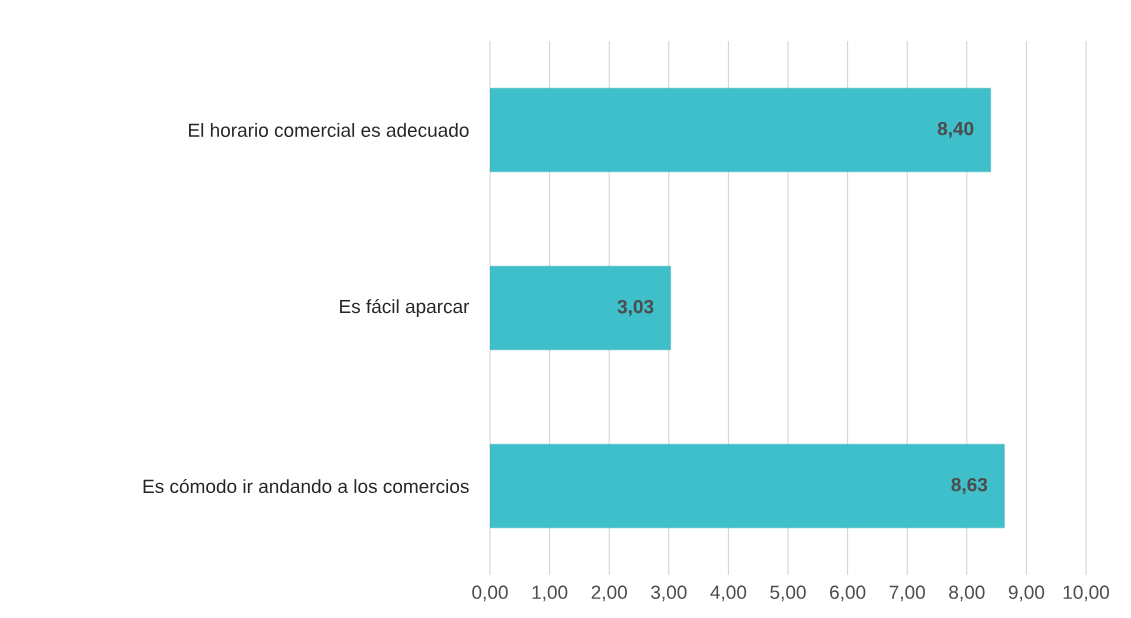 This screenshot has height=618, width=1131. I want to click on y-tick-label: Es fácil aparcar, so click(405, 308).